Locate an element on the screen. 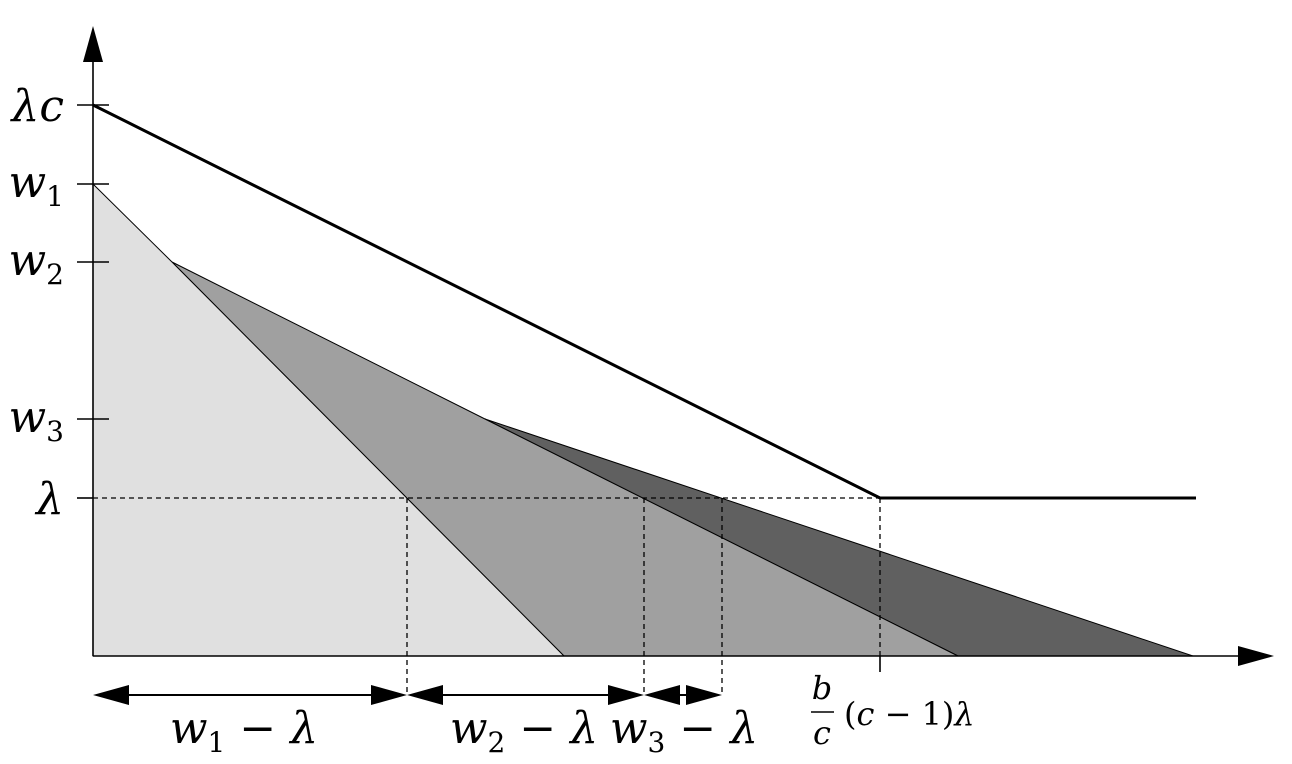 This screenshot has height=764, width=1292. interval-2-right-head is located at coordinates (626, 695).